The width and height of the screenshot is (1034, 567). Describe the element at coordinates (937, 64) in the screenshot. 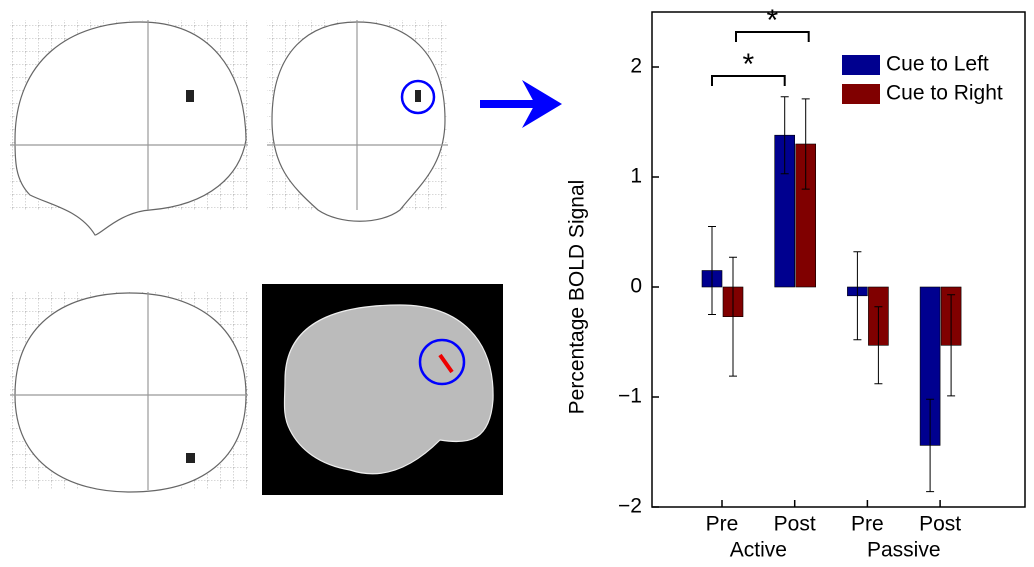

I see `legend-label: Cue to Left` at that location.